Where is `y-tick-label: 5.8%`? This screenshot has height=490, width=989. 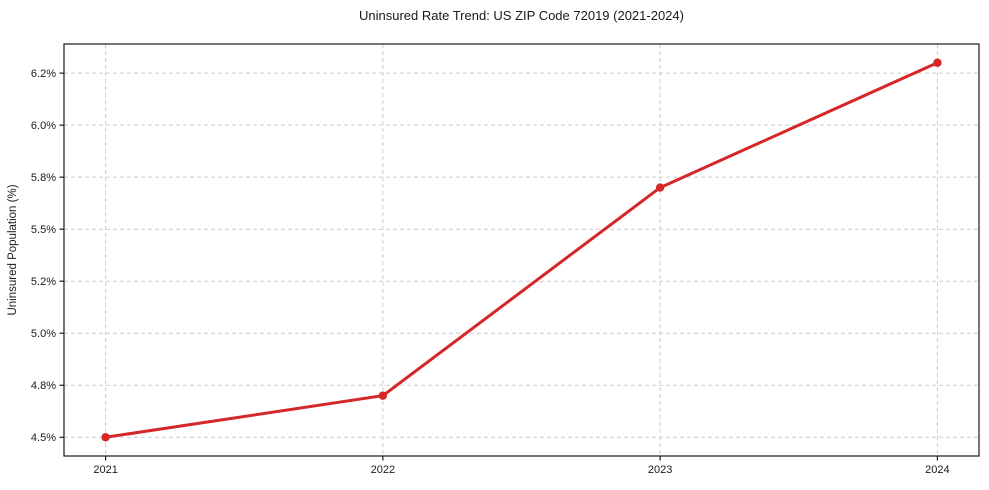 y-tick-label: 5.8% is located at coordinates (43, 178).